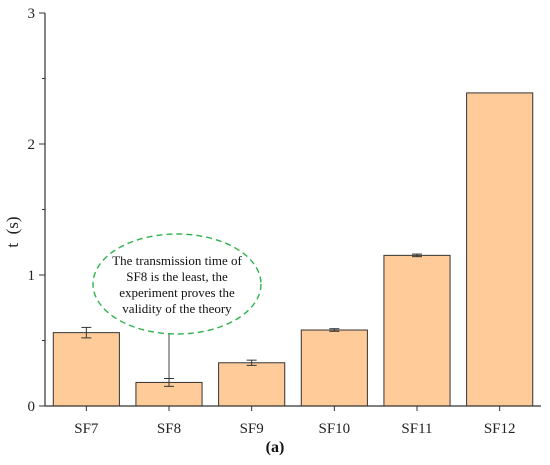  What do you see at coordinates (32, 276) in the screenshot?
I see `y-tick-label-1: 1` at bounding box center [32, 276].